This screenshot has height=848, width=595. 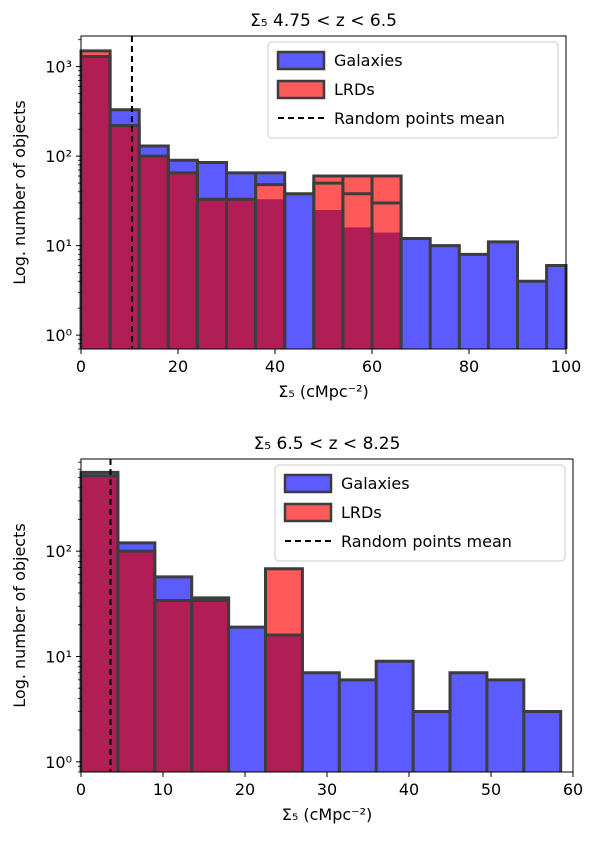 What do you see at coordinates (469, 366) in the screenshot?
I see `x-tick-label: 80` at bounding box center [469, 366].